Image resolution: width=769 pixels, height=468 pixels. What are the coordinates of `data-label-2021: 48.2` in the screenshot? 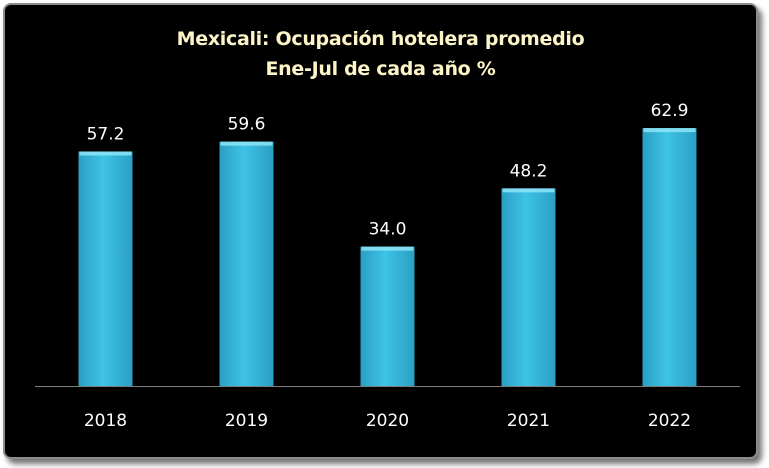 It's located at (529, 171).